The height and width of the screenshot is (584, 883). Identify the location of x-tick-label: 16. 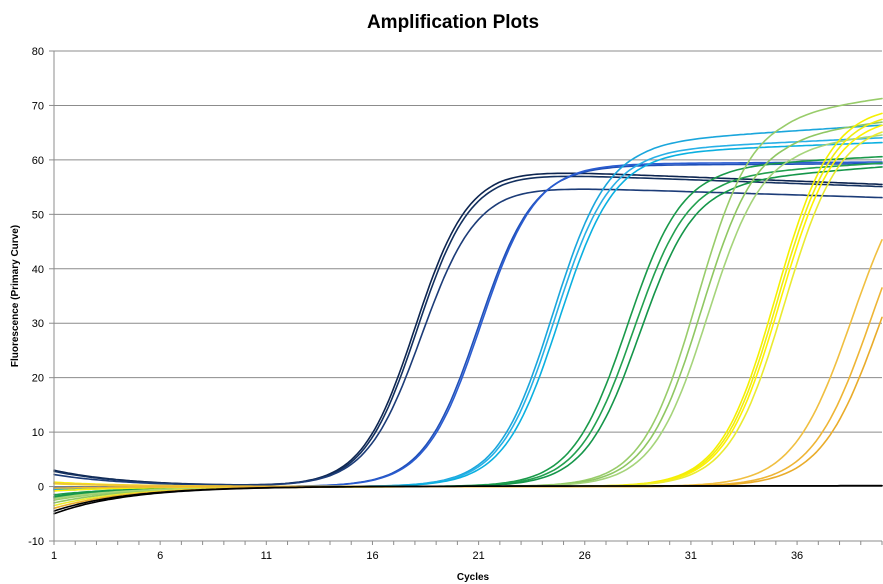
(372, 556).